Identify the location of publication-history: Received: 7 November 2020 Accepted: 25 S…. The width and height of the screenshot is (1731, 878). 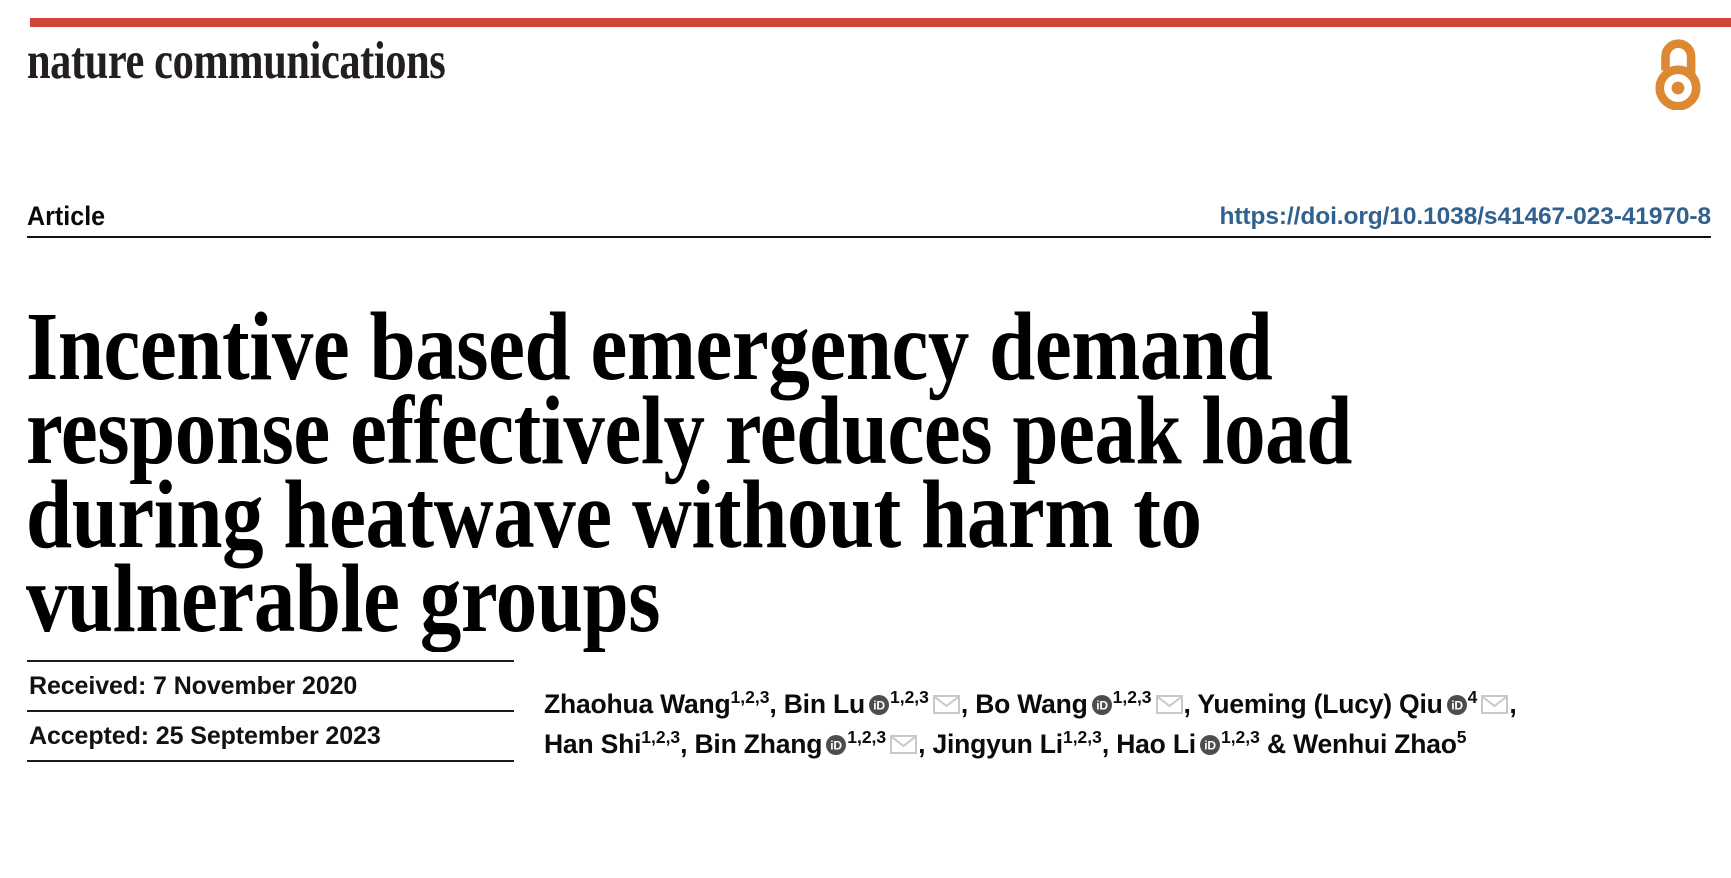
(270, 711).